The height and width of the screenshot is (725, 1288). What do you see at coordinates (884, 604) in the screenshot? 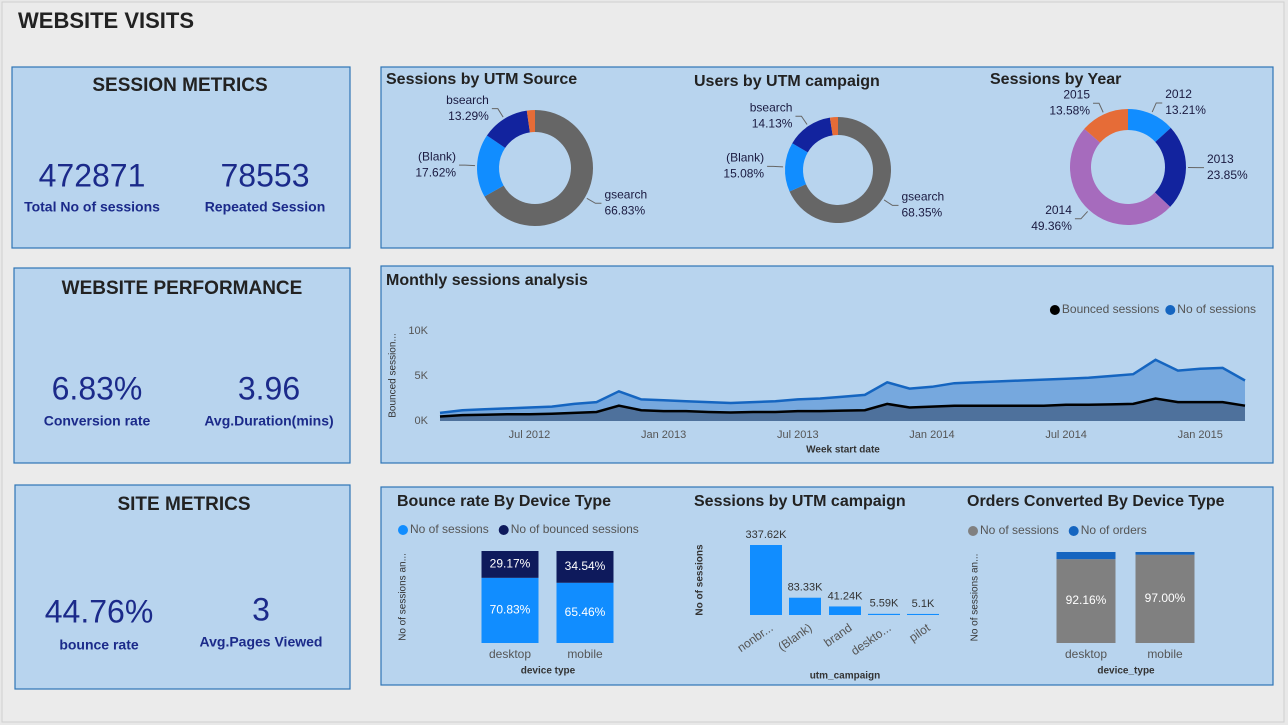
I see `bar-label: 5.59K` at bounding box center [884, 604].